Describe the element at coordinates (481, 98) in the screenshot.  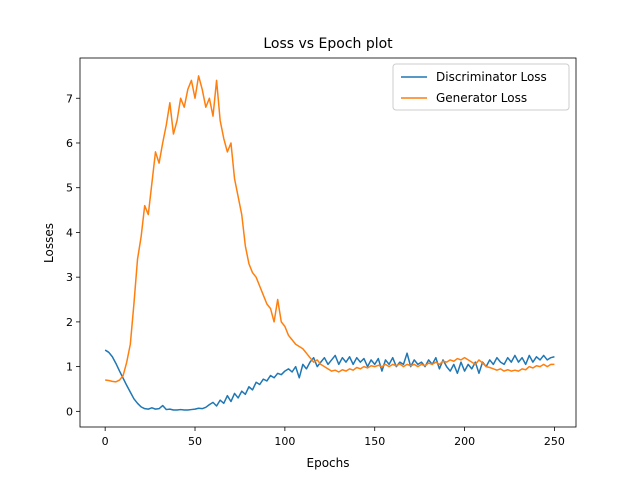
I see `legend-label-1: Generator Loss` at that location.